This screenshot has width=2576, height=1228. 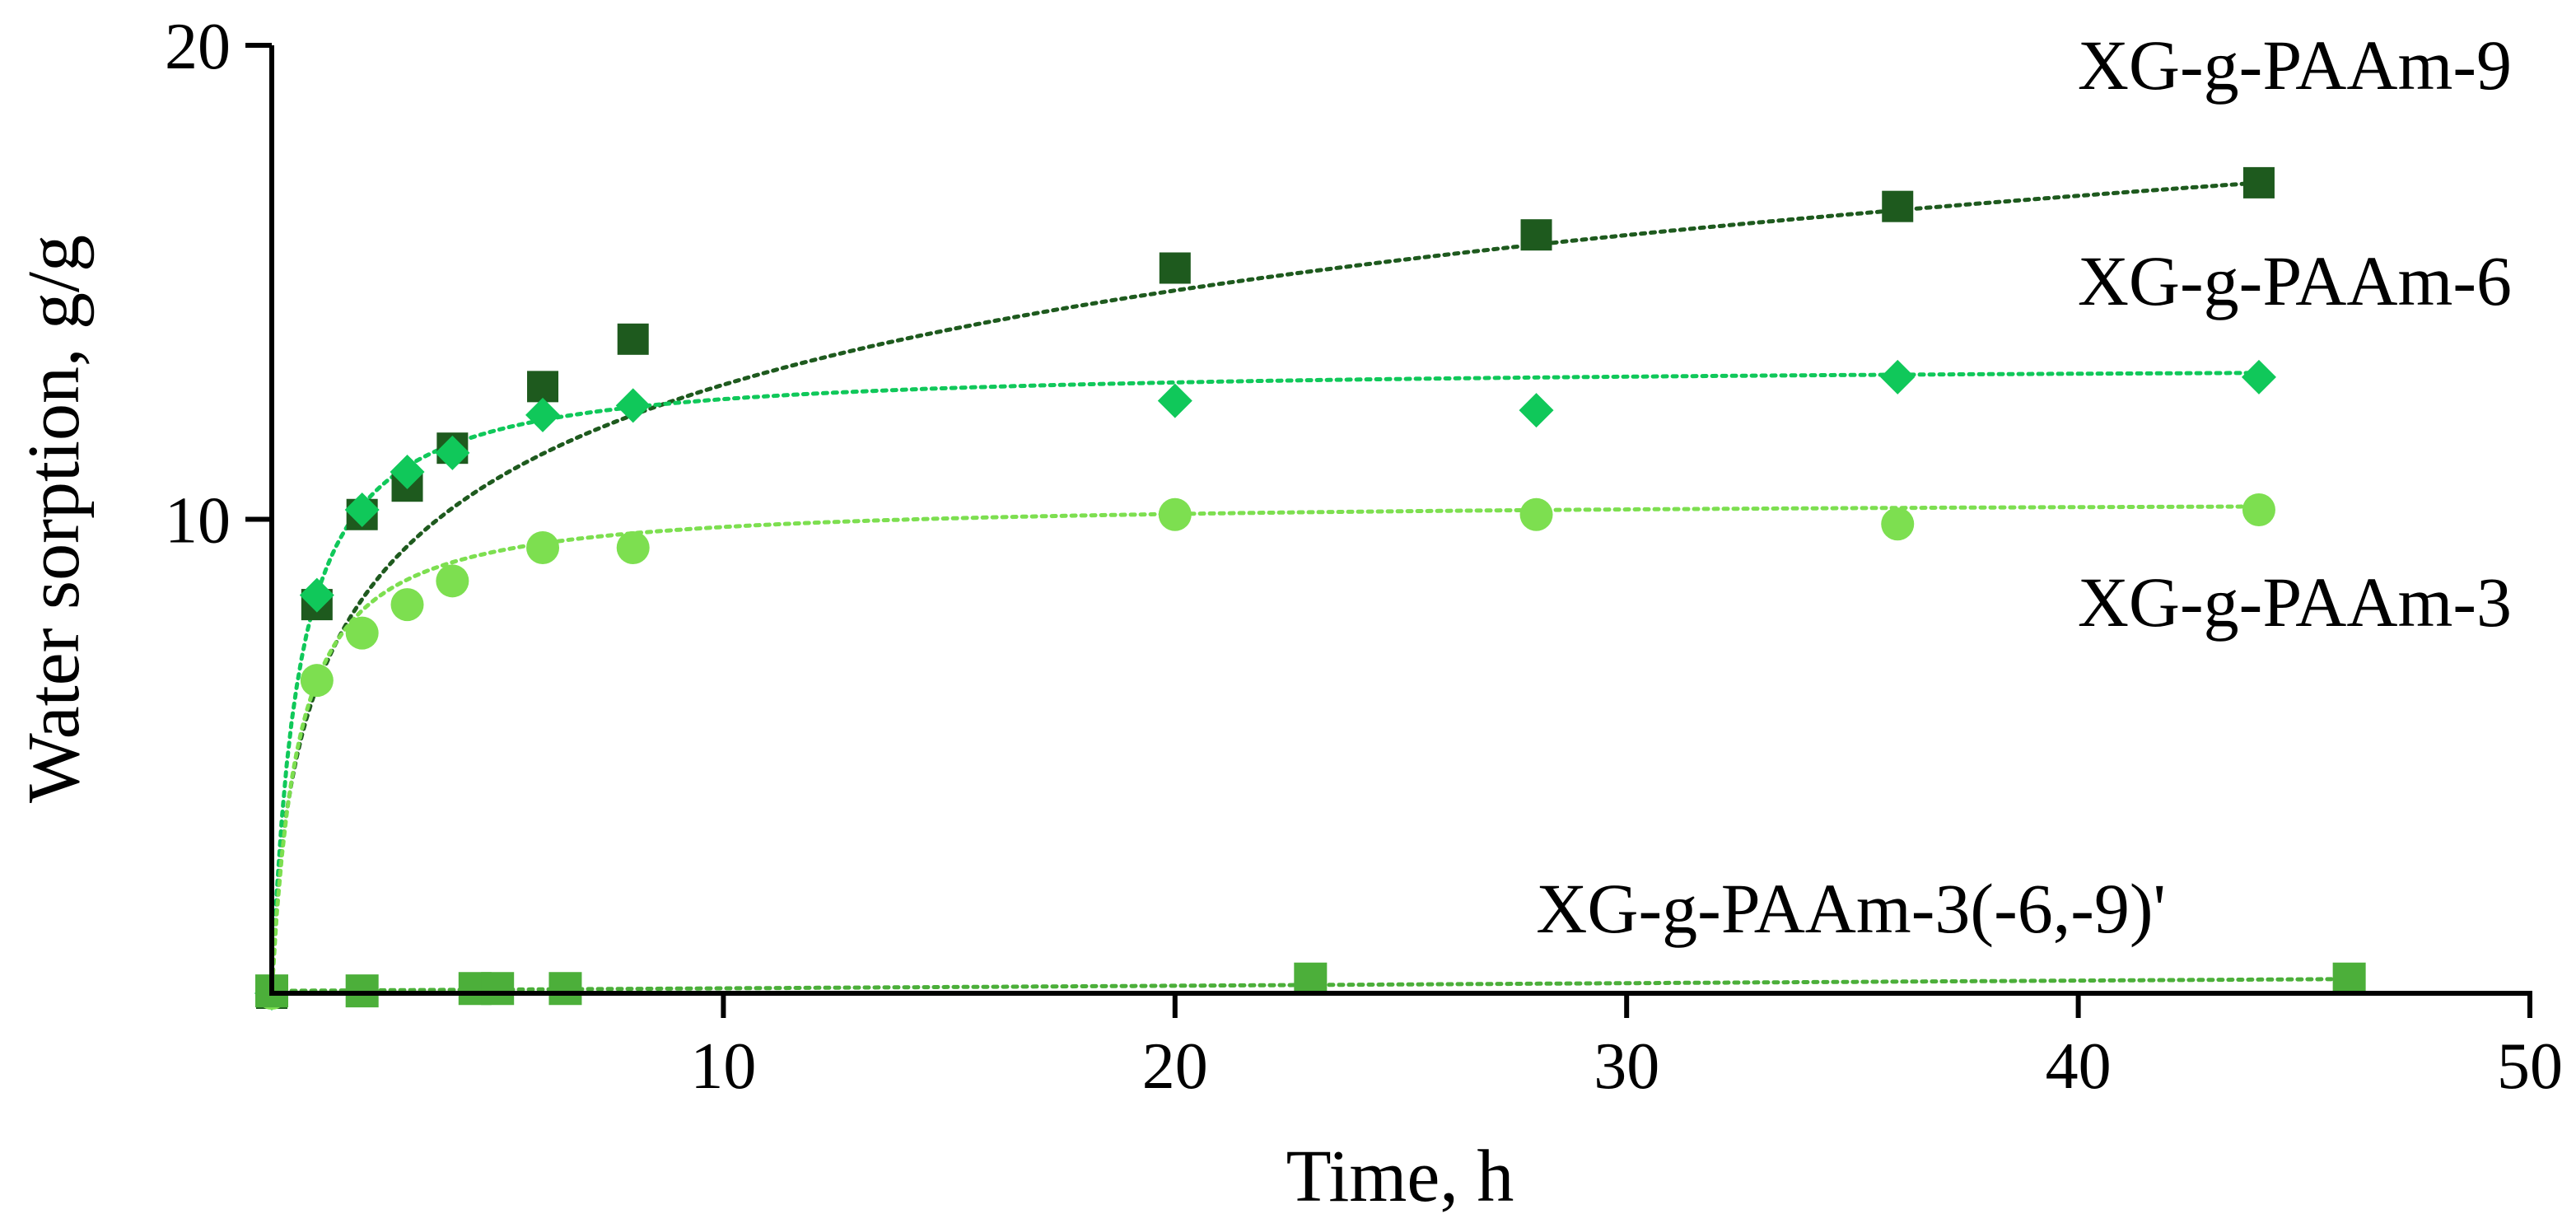 What do you see at coordinates (1400, 1176) in the screenshot?
I see `x-axis-title: Time, h` at bounding box center [1400, 1176].